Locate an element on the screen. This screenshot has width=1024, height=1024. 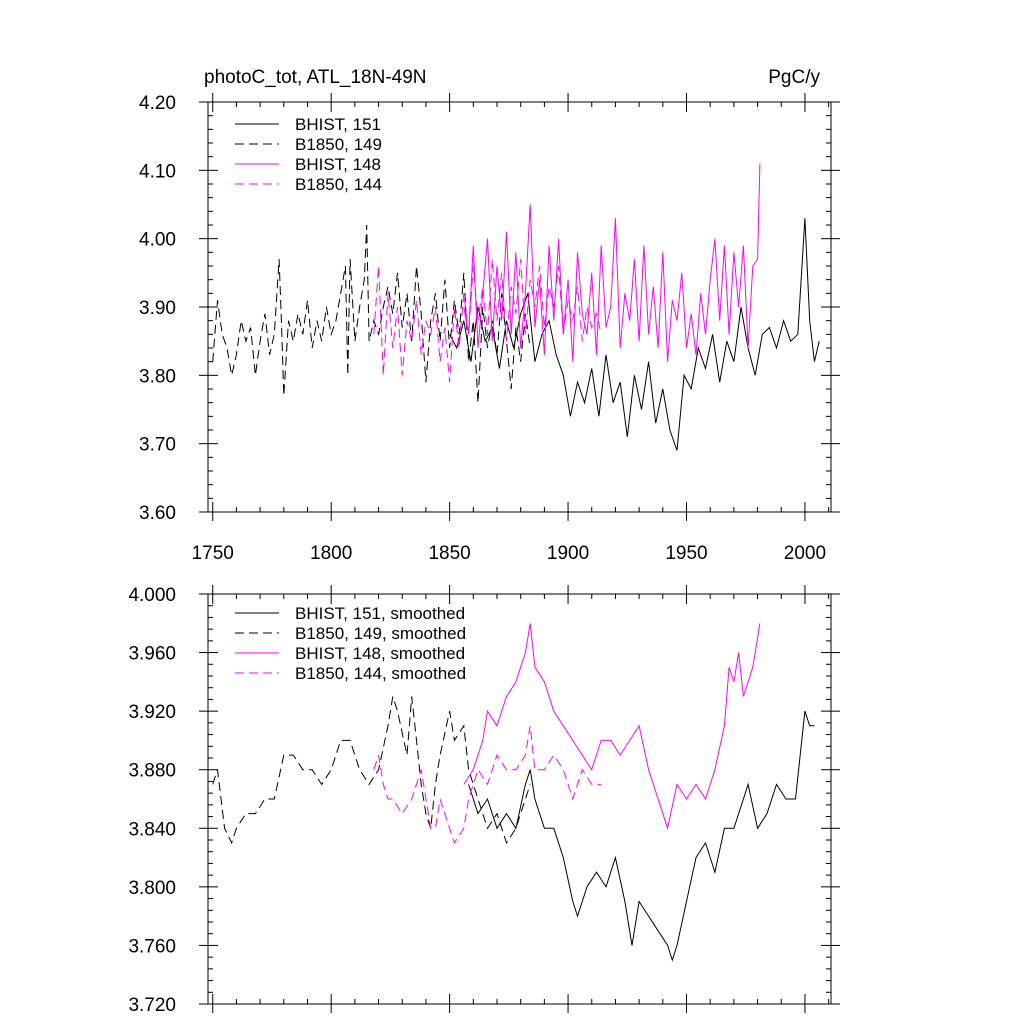
y-tick-label: 4.20 is located at coordinates (157, 103).